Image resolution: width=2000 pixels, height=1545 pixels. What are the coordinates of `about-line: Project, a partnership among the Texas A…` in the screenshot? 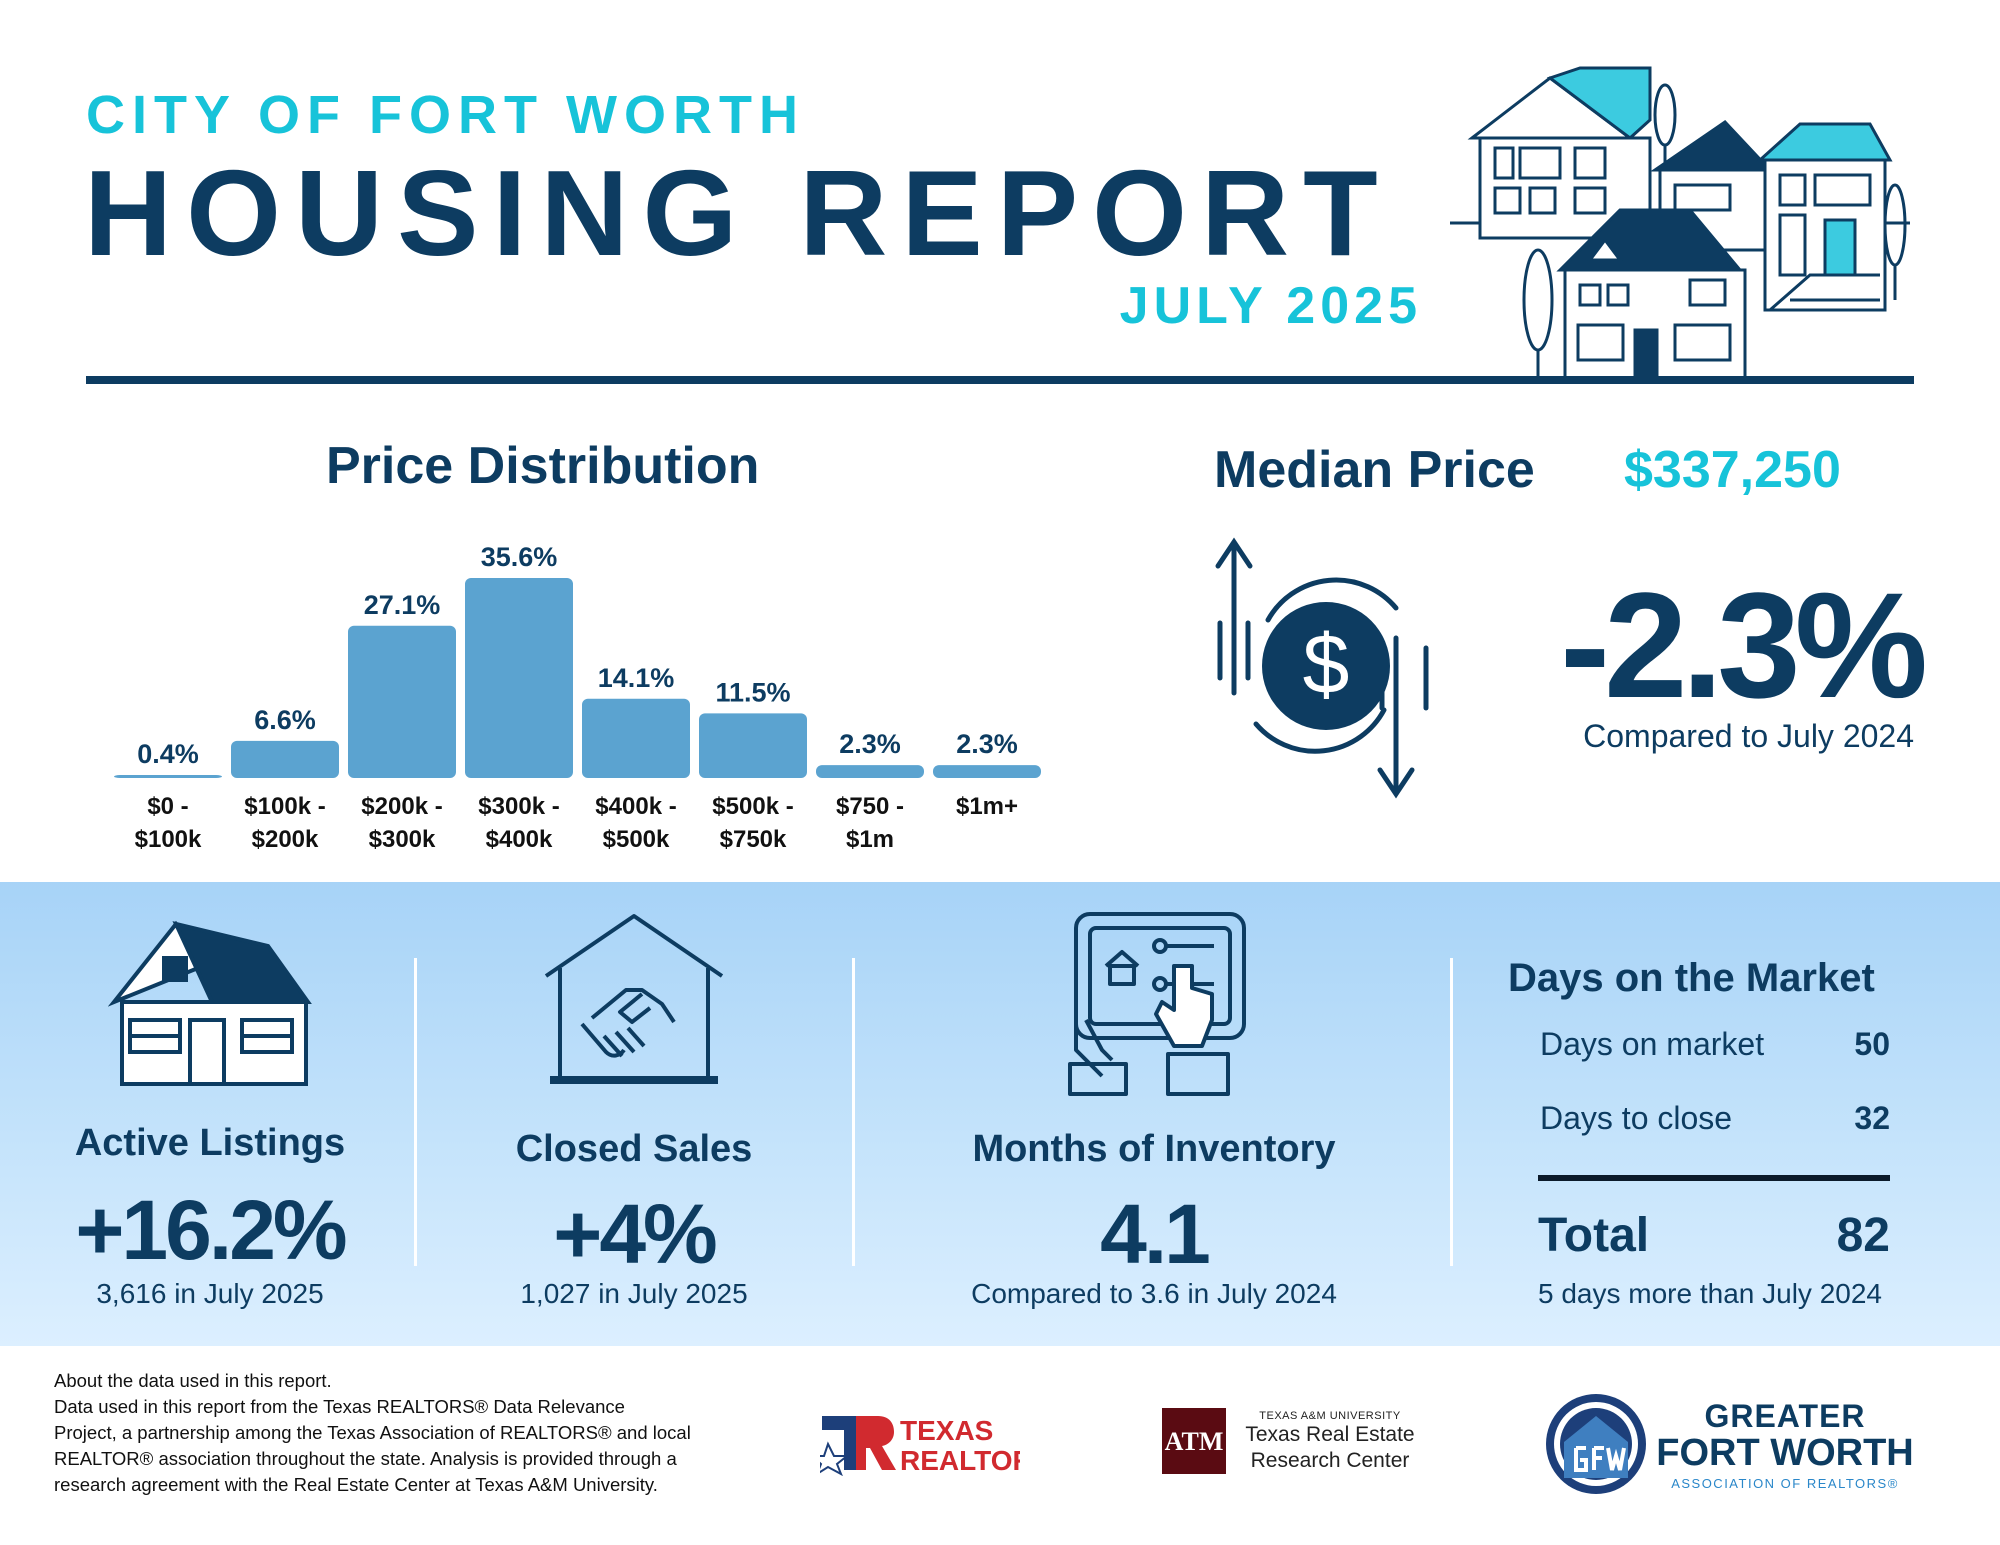 It's located at (372, 1432).